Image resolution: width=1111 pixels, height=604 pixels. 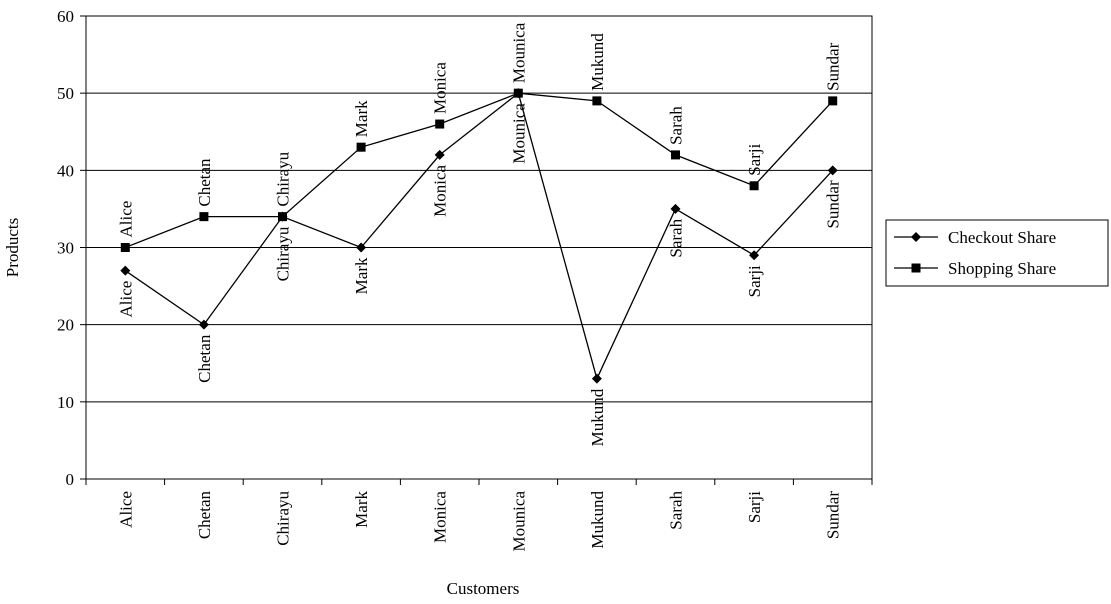 I want to click on y-tick-label: 10, so click(x=65, y=402).